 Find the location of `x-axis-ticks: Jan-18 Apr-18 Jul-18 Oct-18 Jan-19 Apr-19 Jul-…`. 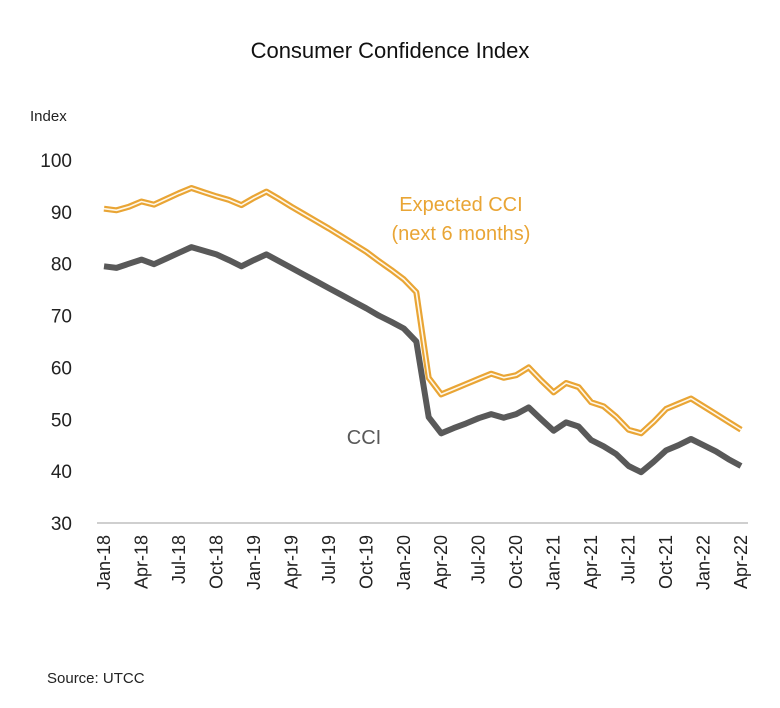

x-axis-ticks: Jan-18 Apr-18 Jul-18 Oct-18 Jan-19 Apr-19 Jul-… is located at coordinates (422, 562).